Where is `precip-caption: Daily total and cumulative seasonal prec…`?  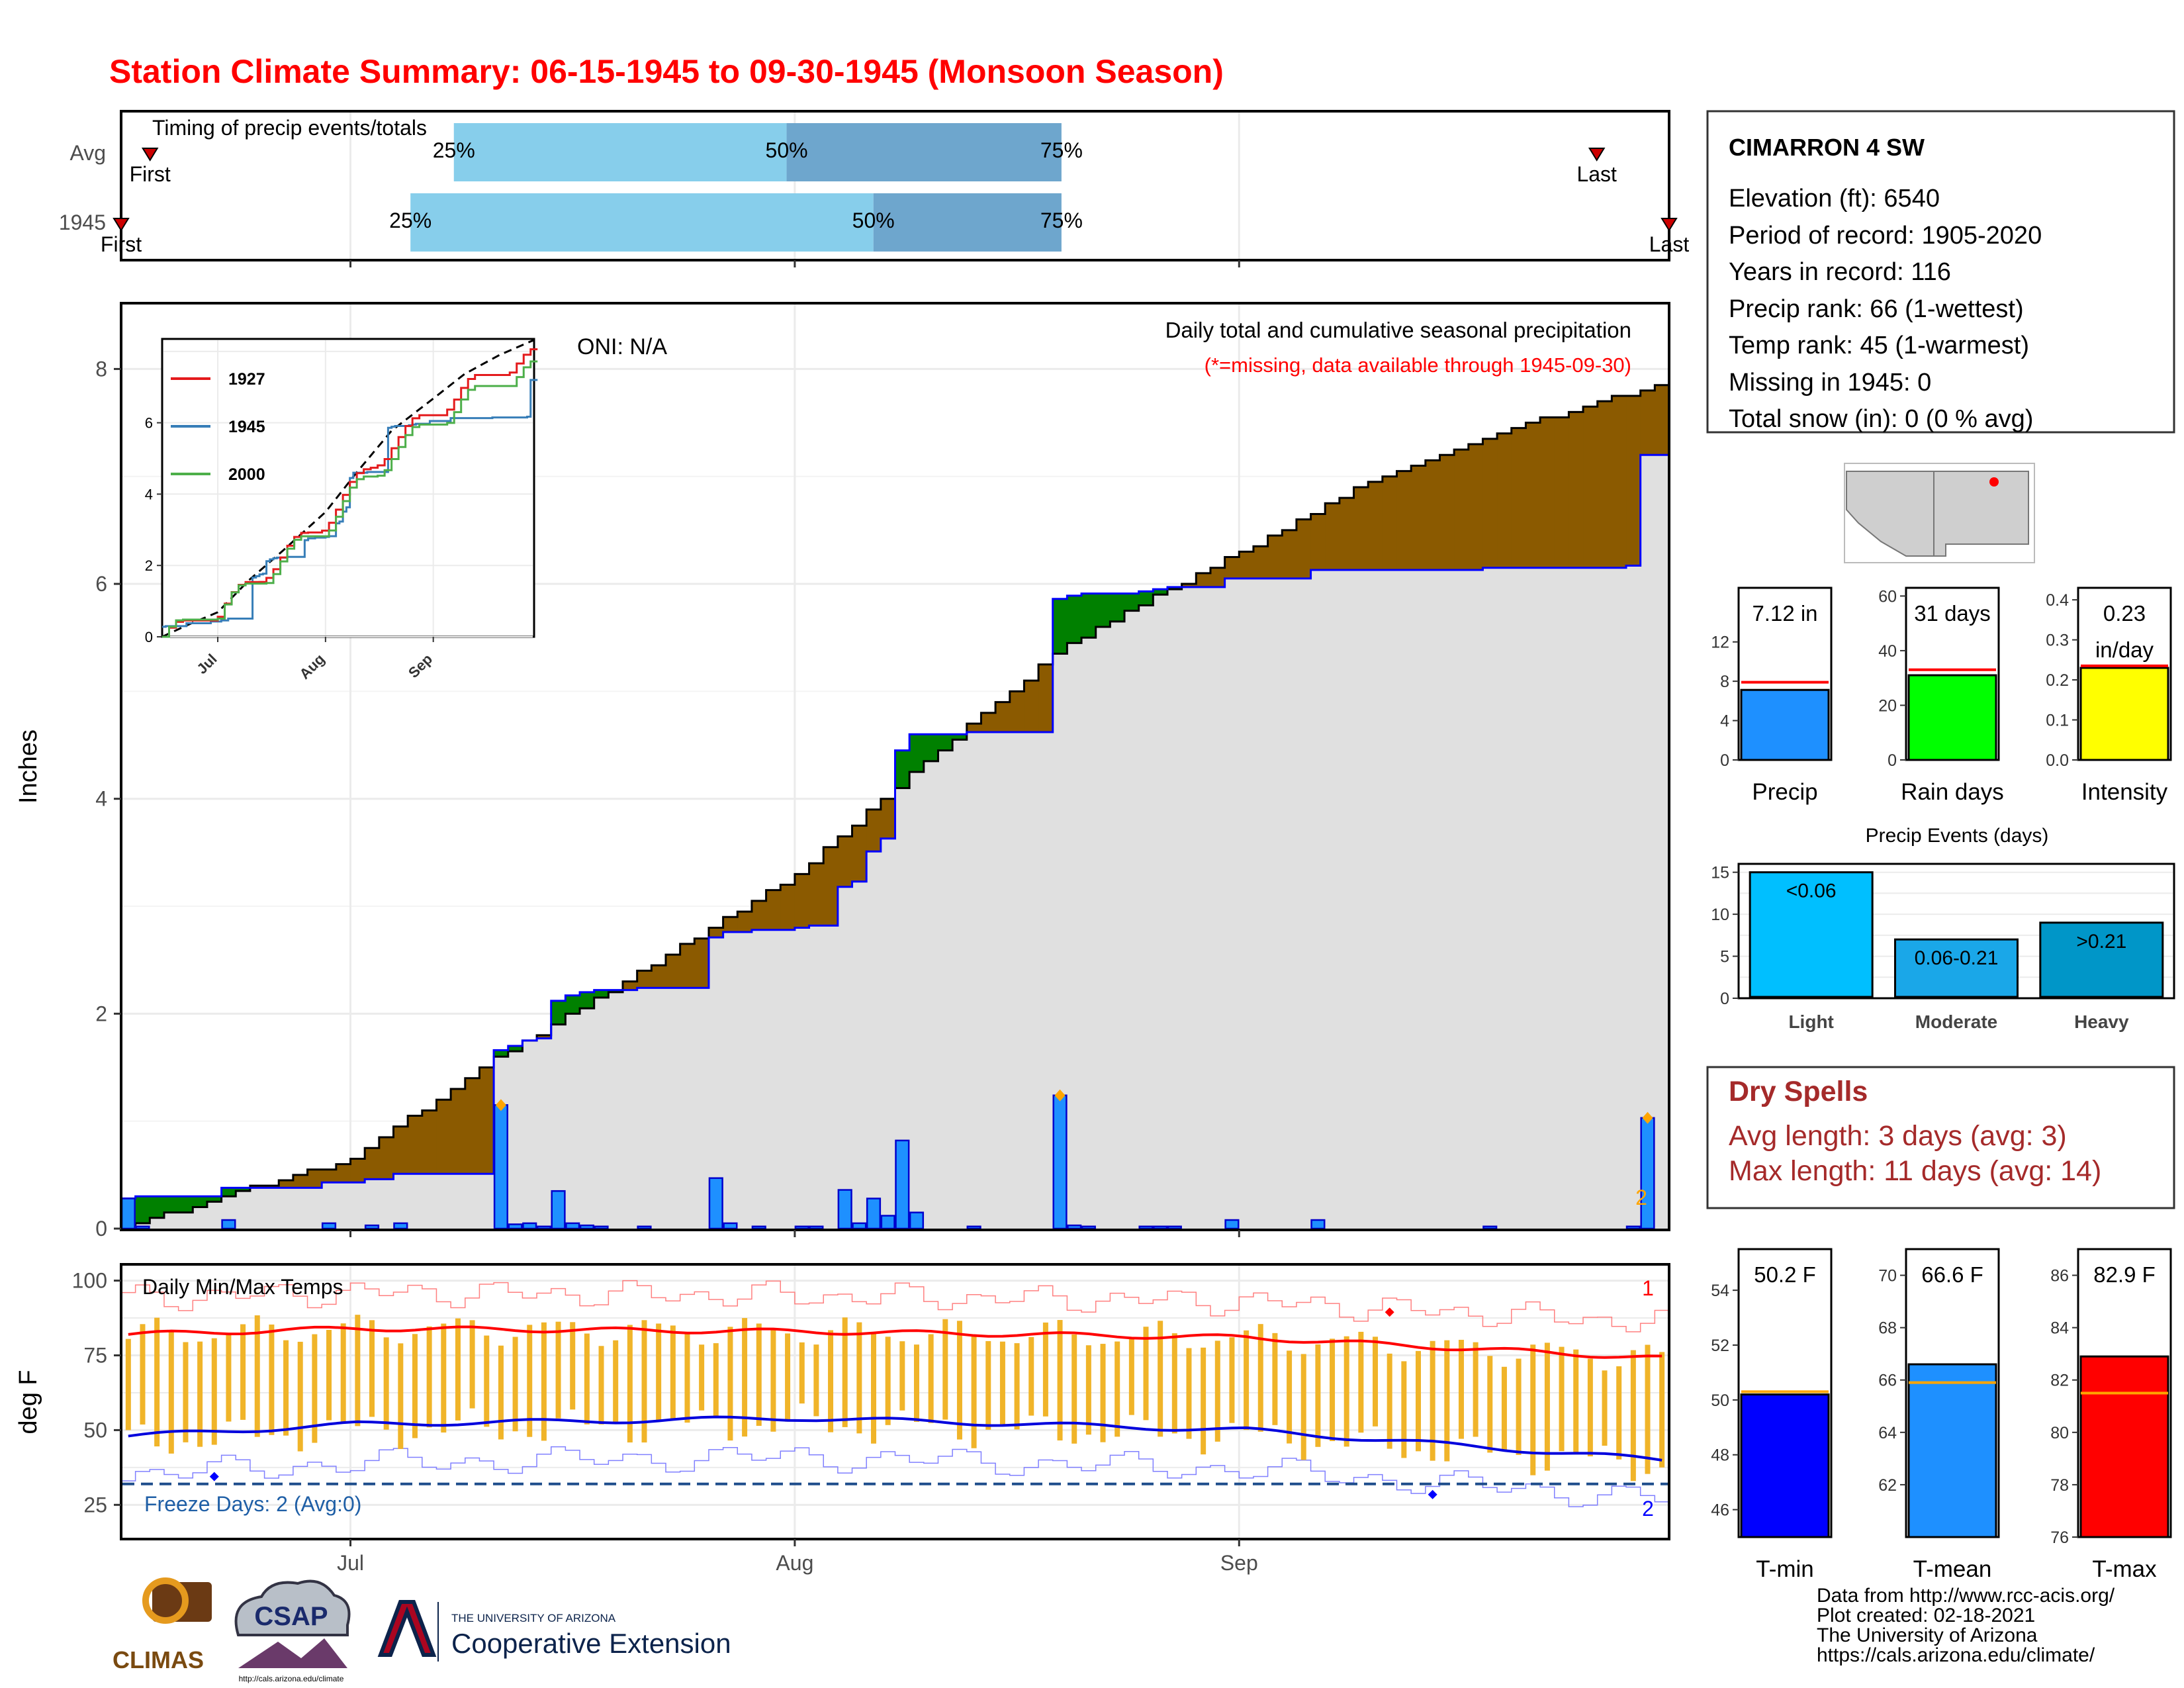
precip-caption: Daily total and cumulative seasonal prec… is located at coordinates (1398, 330).